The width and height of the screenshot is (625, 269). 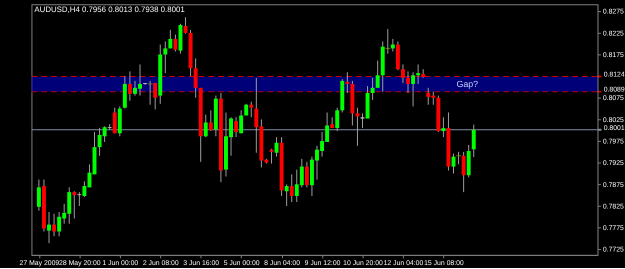 What do you see at coordinates (109, 9) in the screenshot?
I see `chart-title: AUDUSD,H4 0.7956 0.8013 0.7938 0.8001` at bounding box center [109, 9].